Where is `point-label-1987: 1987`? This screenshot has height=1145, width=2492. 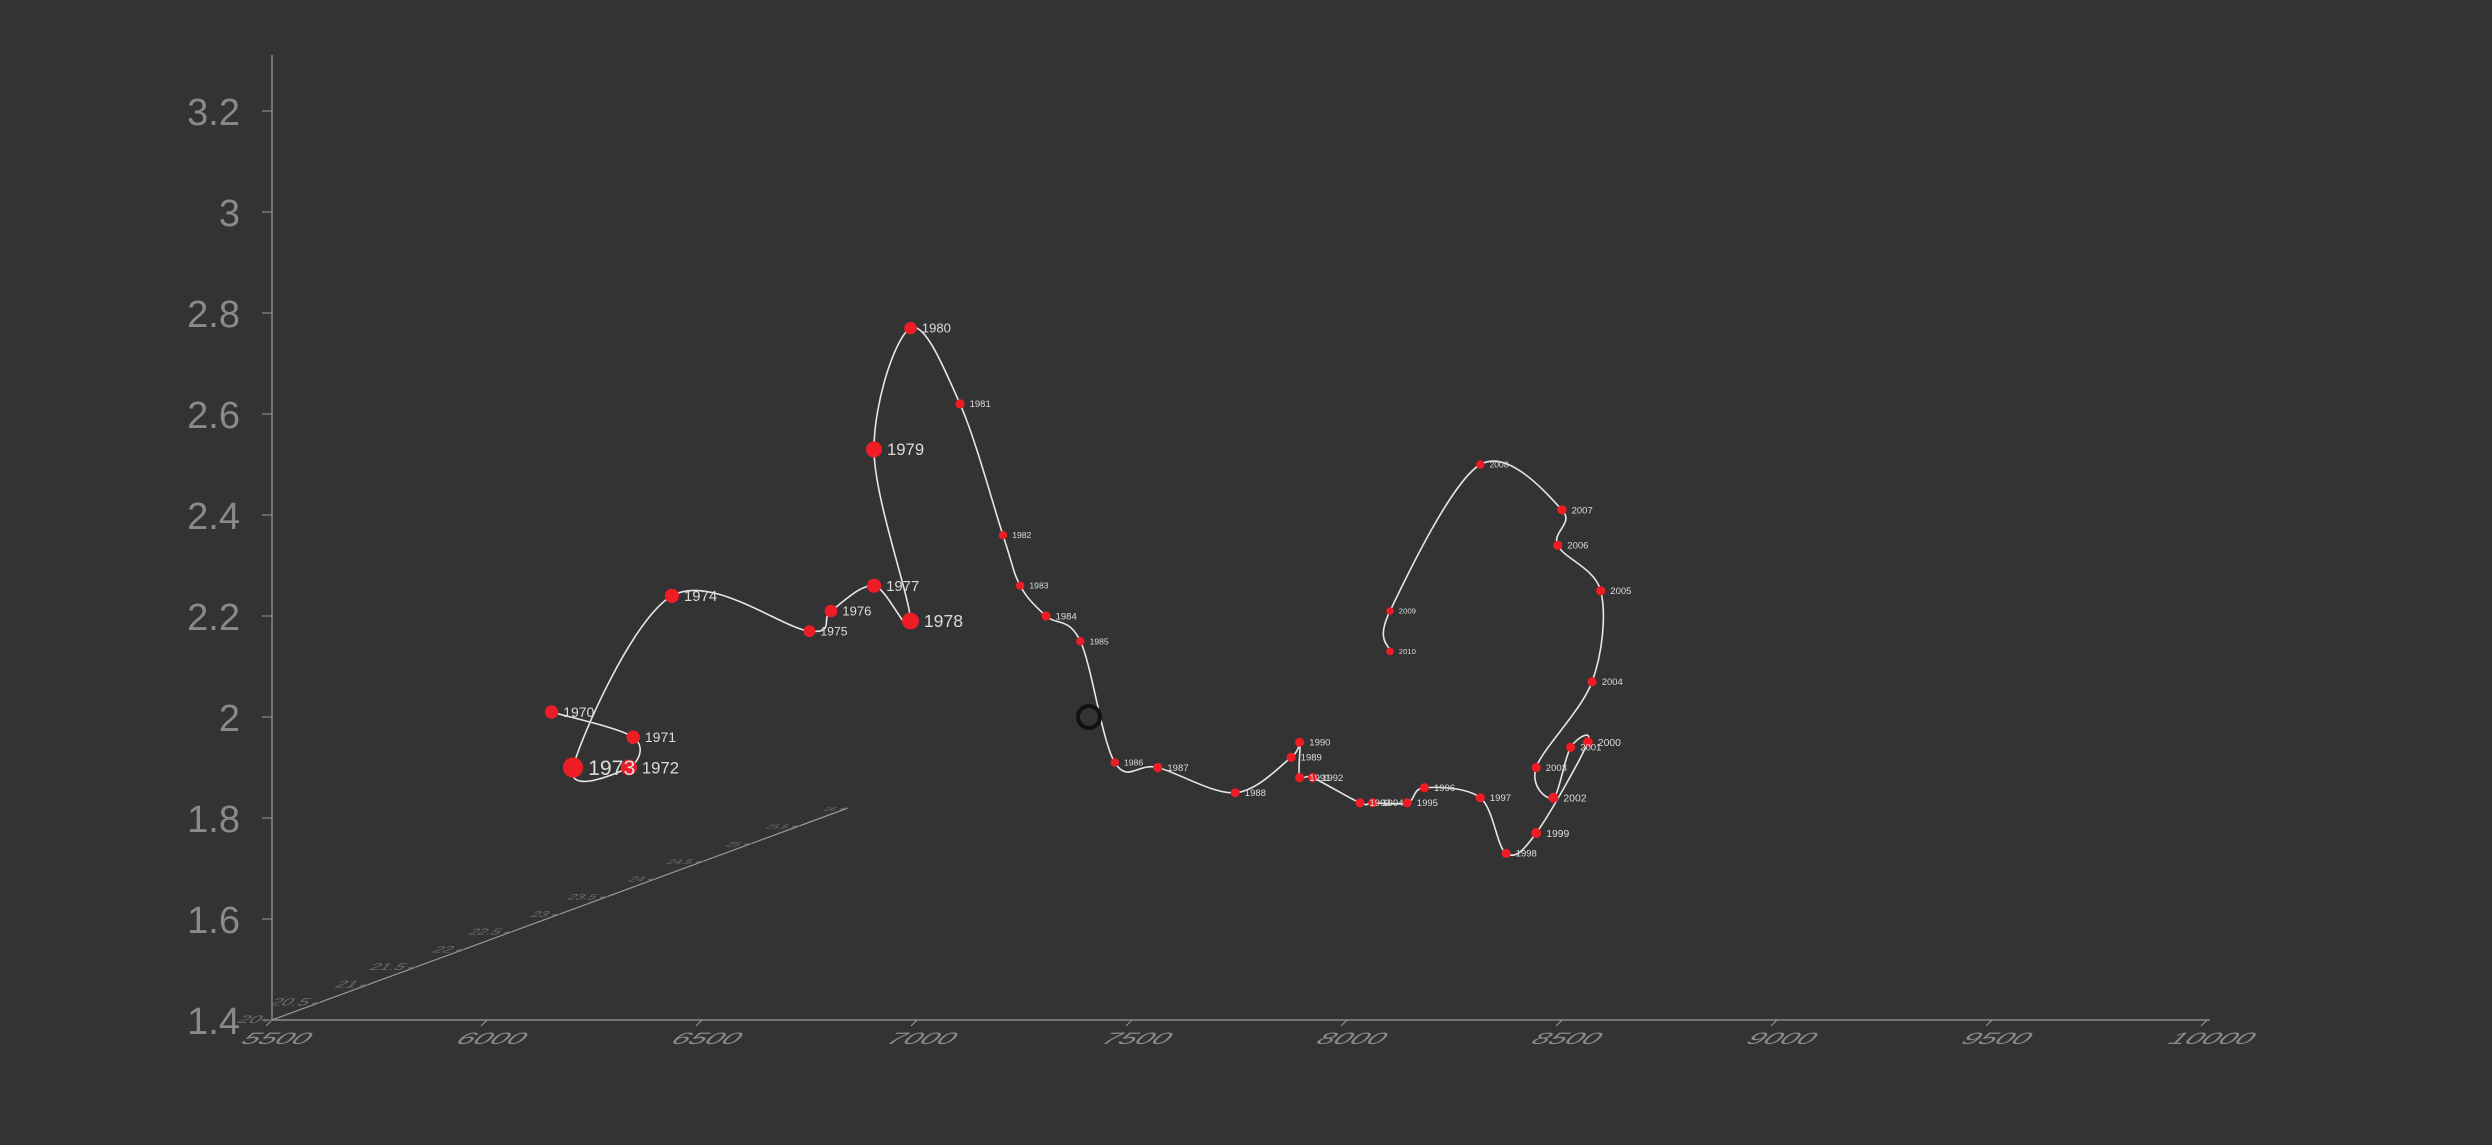
point-label-1987: 1987 is located at coordinates (1177, 768).